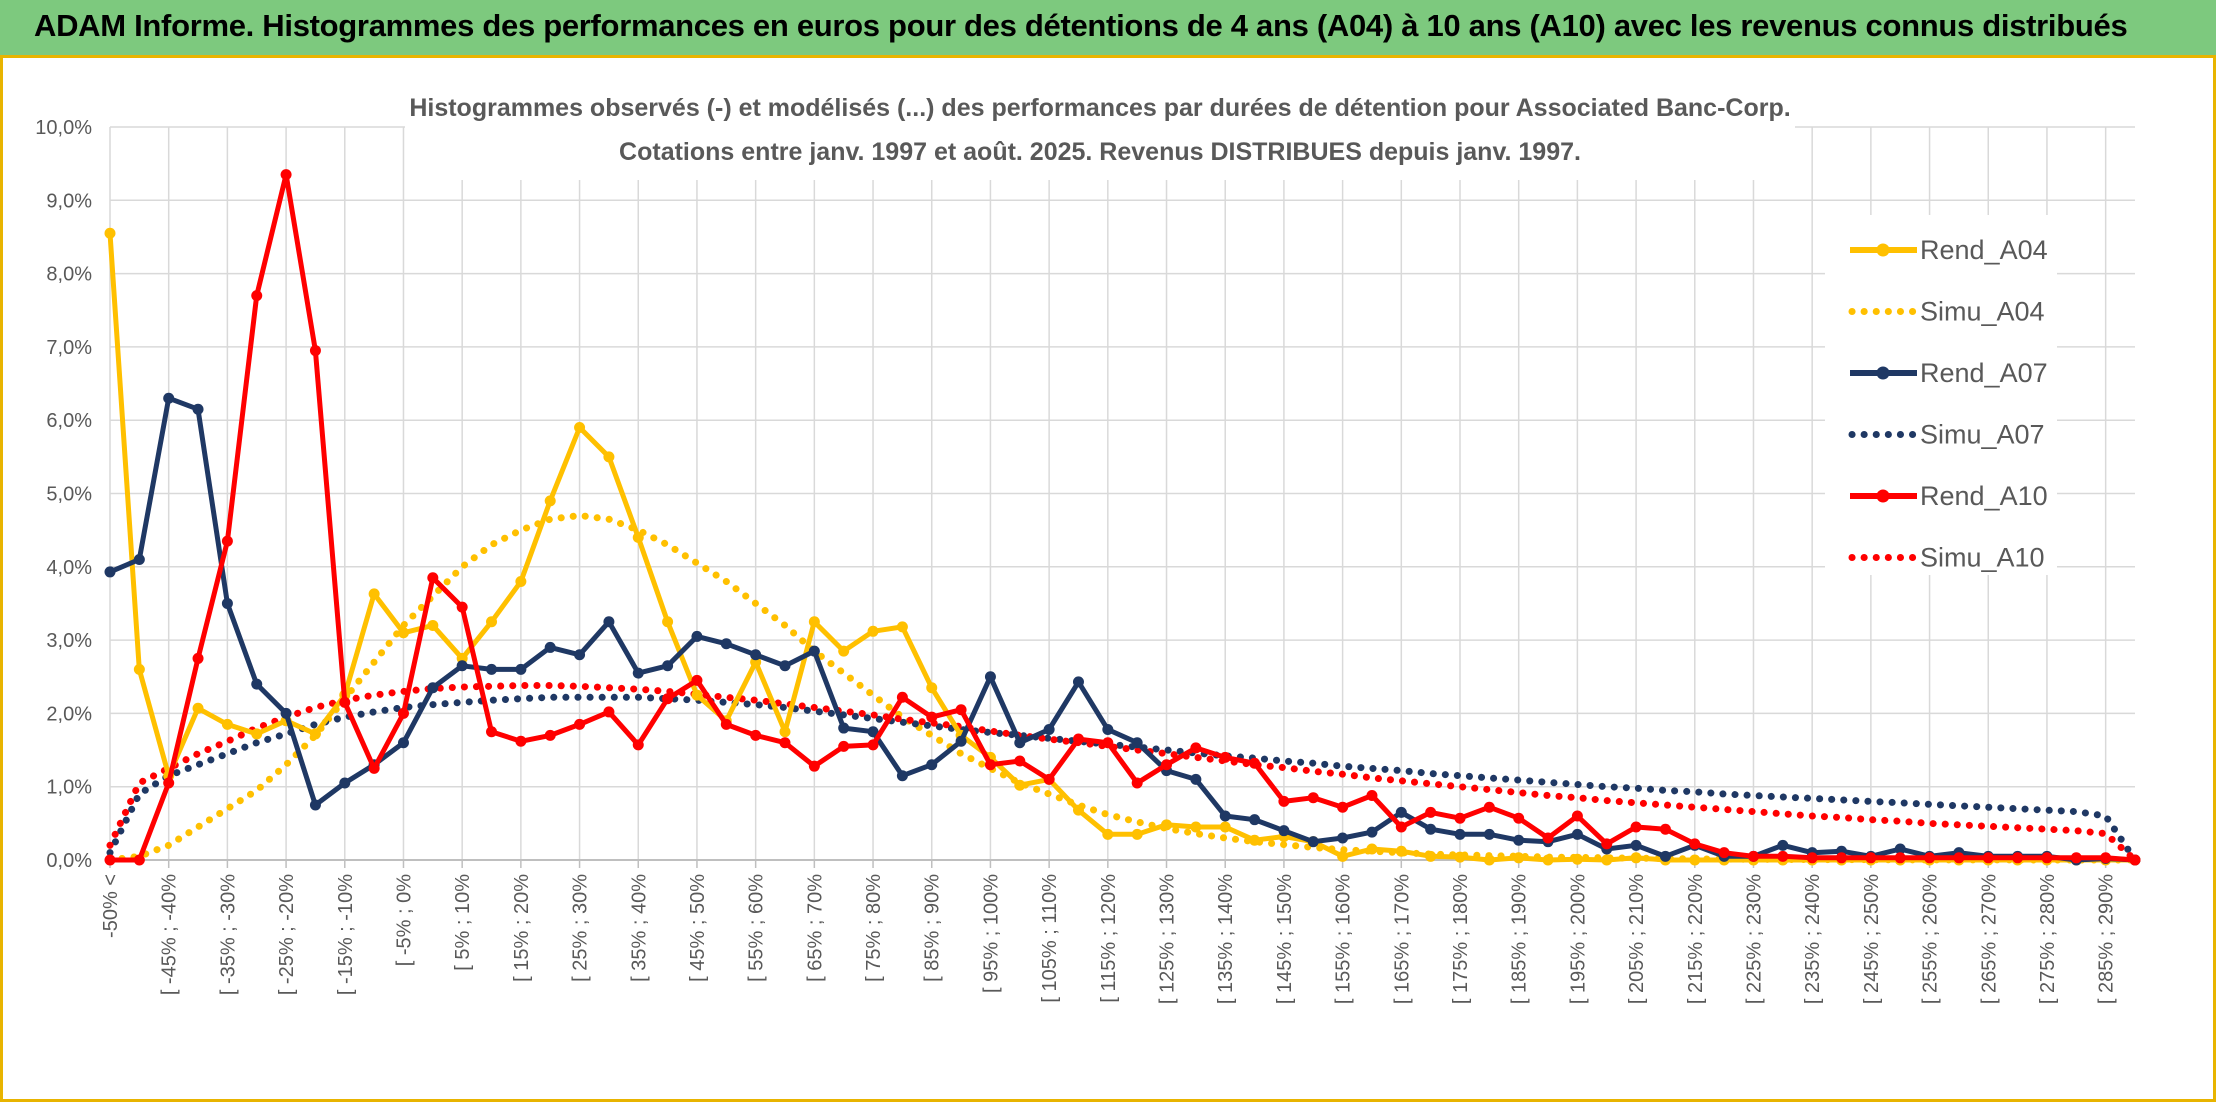 The image size is (2216, 1102). I want to click on x-tick-label: [ 25% ; 30%, so click(581, 928).